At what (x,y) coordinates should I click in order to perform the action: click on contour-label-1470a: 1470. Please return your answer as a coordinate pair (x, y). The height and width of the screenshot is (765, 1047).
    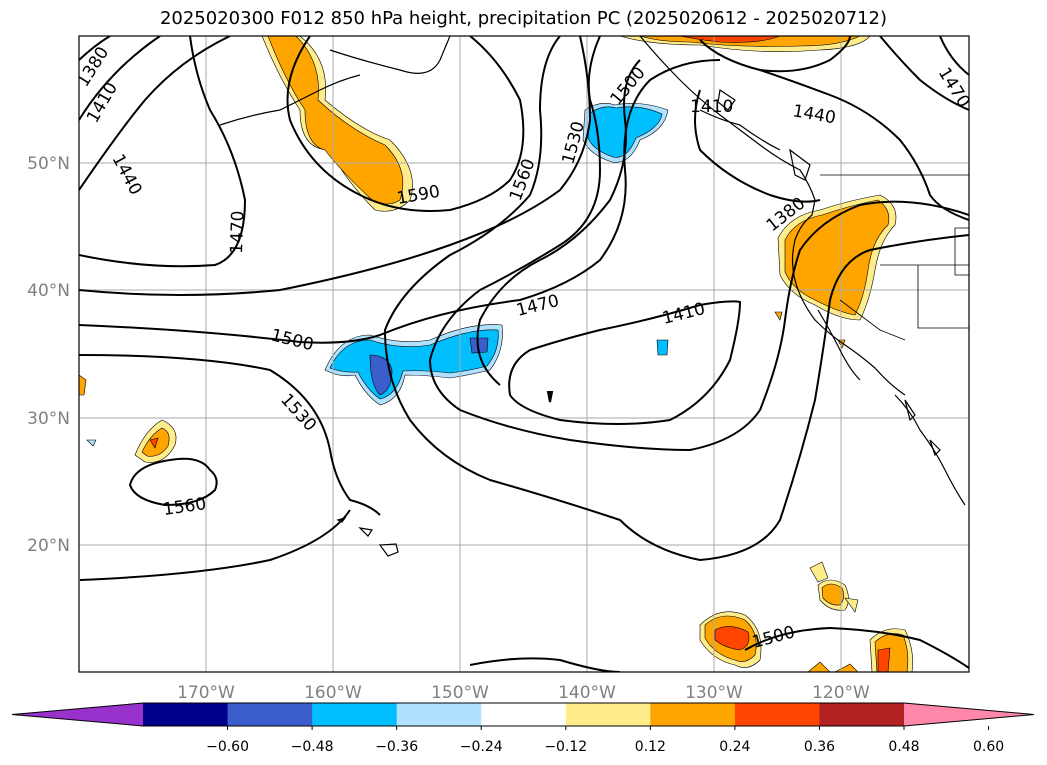
    Looking at the image, I should click on (237, 232).